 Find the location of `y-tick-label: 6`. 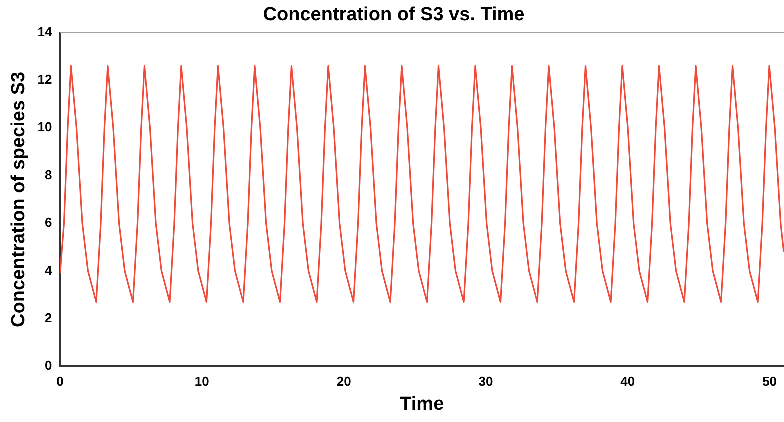

y-tick-label: 6 is located at coordinates (48, 222).